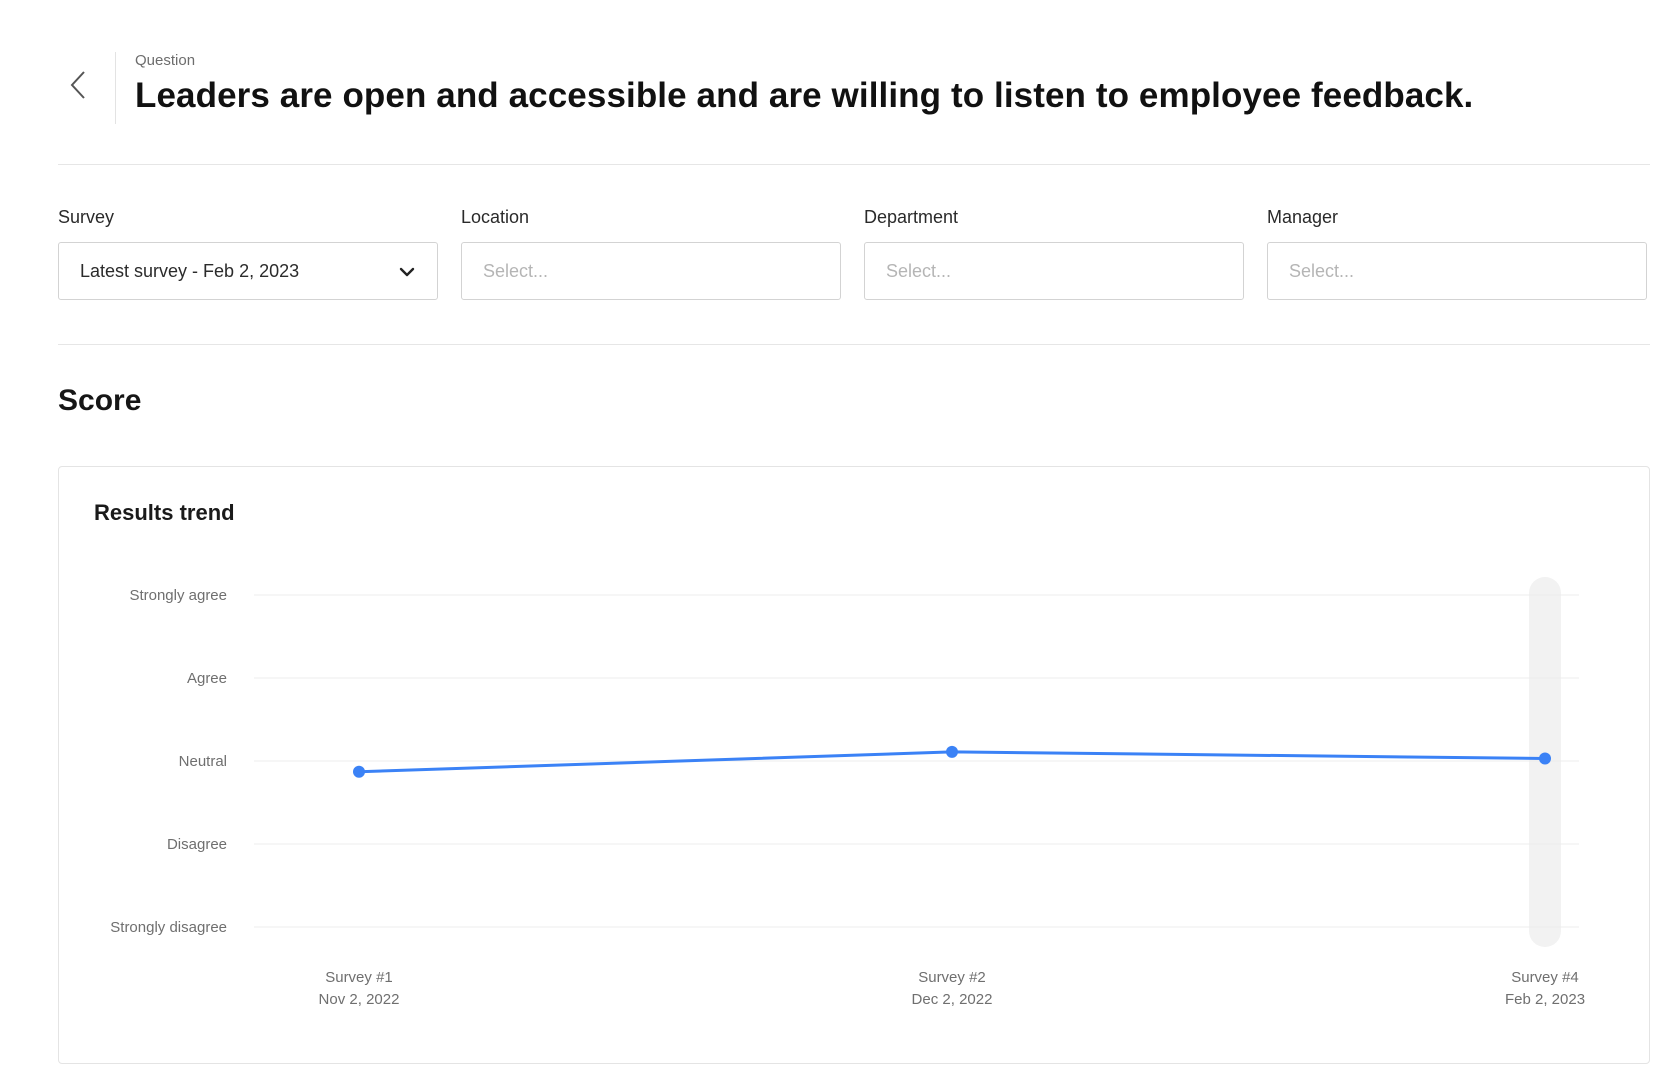  Describe the element at coordinates (1303, 217) in the screenshot. I see `manager-filter-label: Manager` at that location.